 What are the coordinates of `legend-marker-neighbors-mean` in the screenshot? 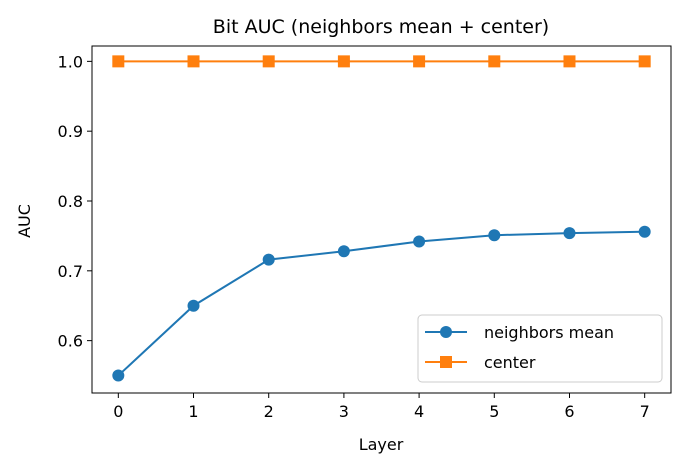 It's located at (446, 332).